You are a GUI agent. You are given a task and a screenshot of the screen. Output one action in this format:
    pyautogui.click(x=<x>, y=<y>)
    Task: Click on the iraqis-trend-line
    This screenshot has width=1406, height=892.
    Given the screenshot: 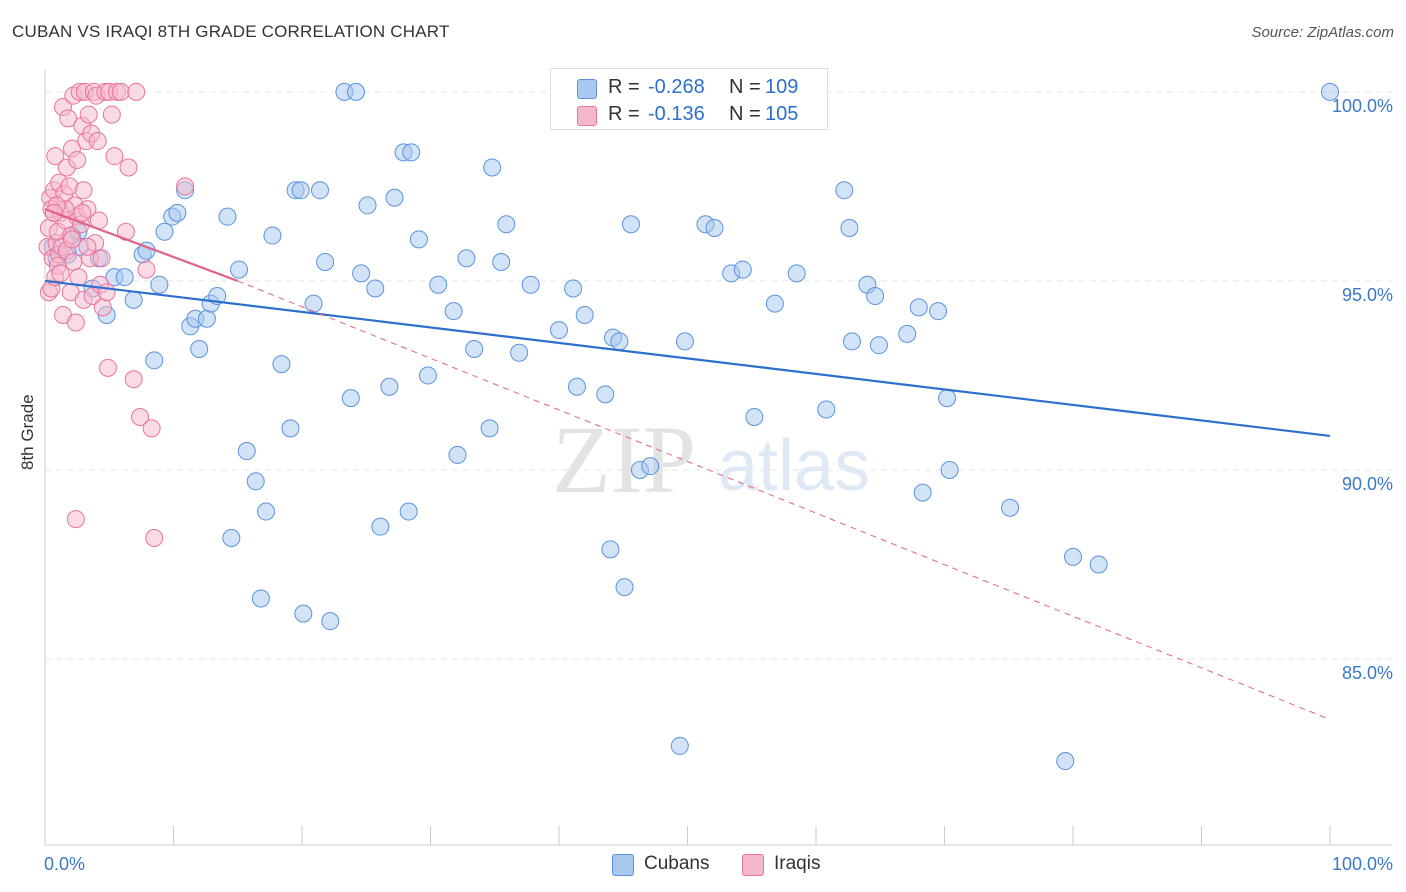 What is the action you would take?
    pyautogui.click(x=141, y=245)
    